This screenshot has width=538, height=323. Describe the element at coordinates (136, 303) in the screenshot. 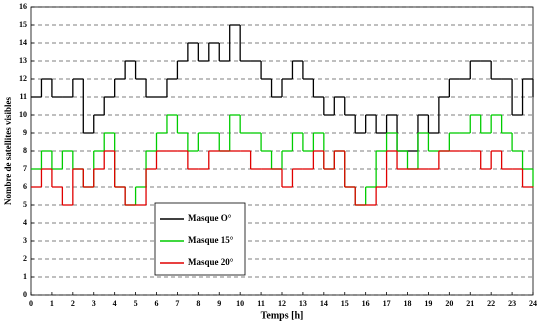

I see `x-tick-label: 5` at that location.